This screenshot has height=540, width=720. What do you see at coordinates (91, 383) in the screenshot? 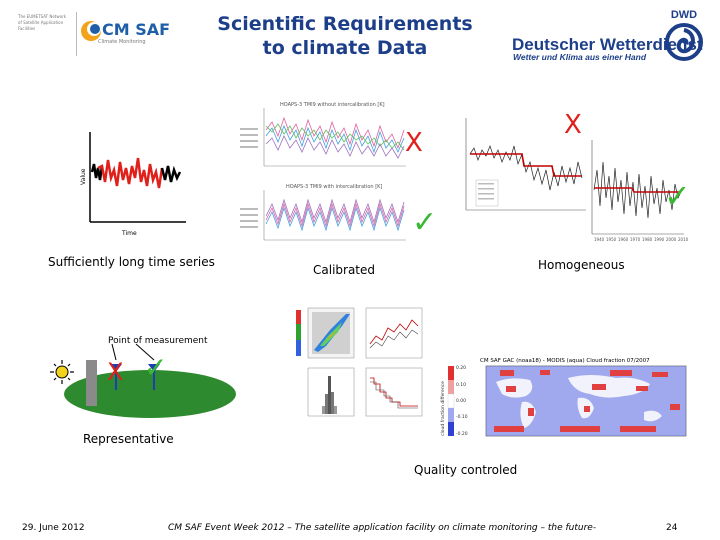
I see `building-shadow-icon` at bounding box center [91, 383].